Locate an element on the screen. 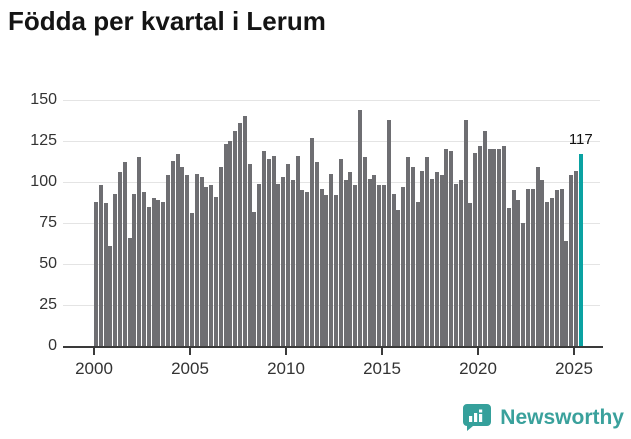 The image size is (631, 439). y-axis-tick-label: 0 is located at coordinates (52, 345).